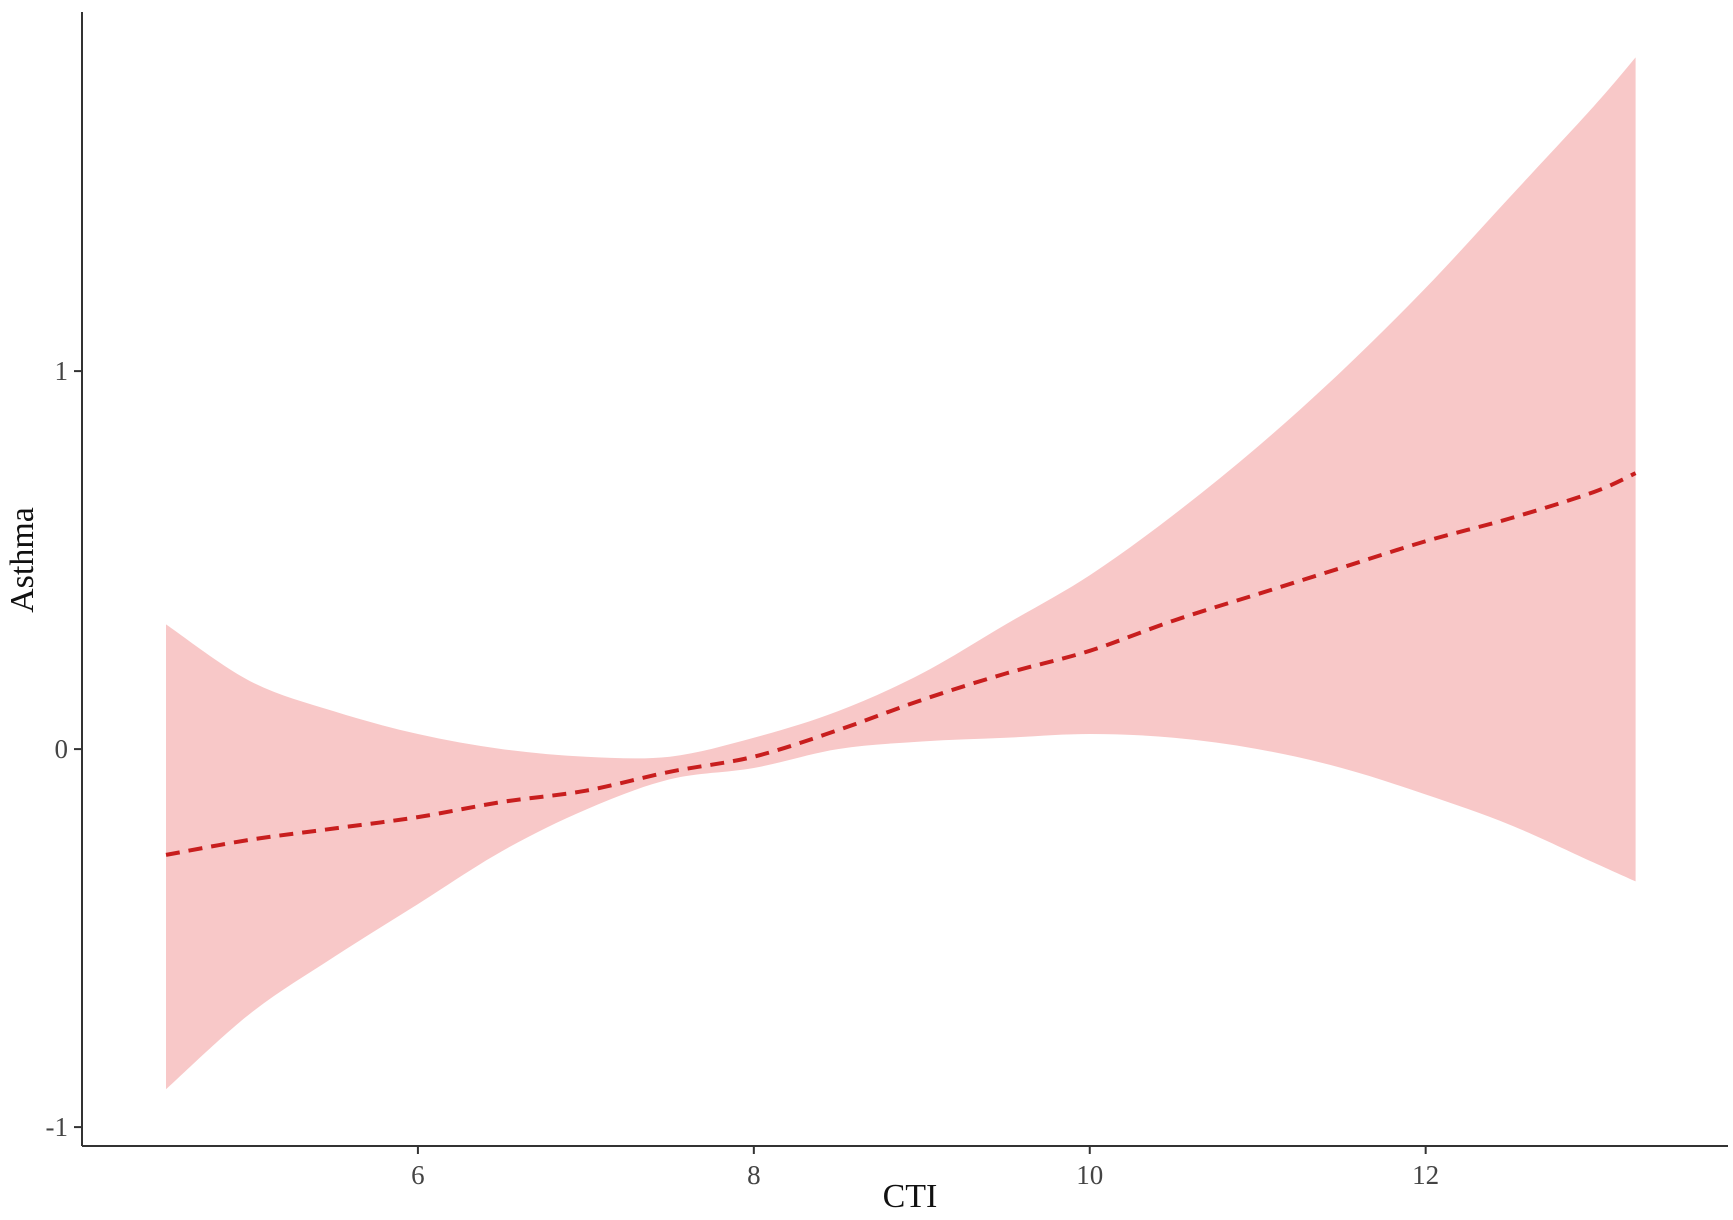 The width and height of the screenshot is (1733, 1220). I want to click on x-tick-label: 6, so click(418, 1175).